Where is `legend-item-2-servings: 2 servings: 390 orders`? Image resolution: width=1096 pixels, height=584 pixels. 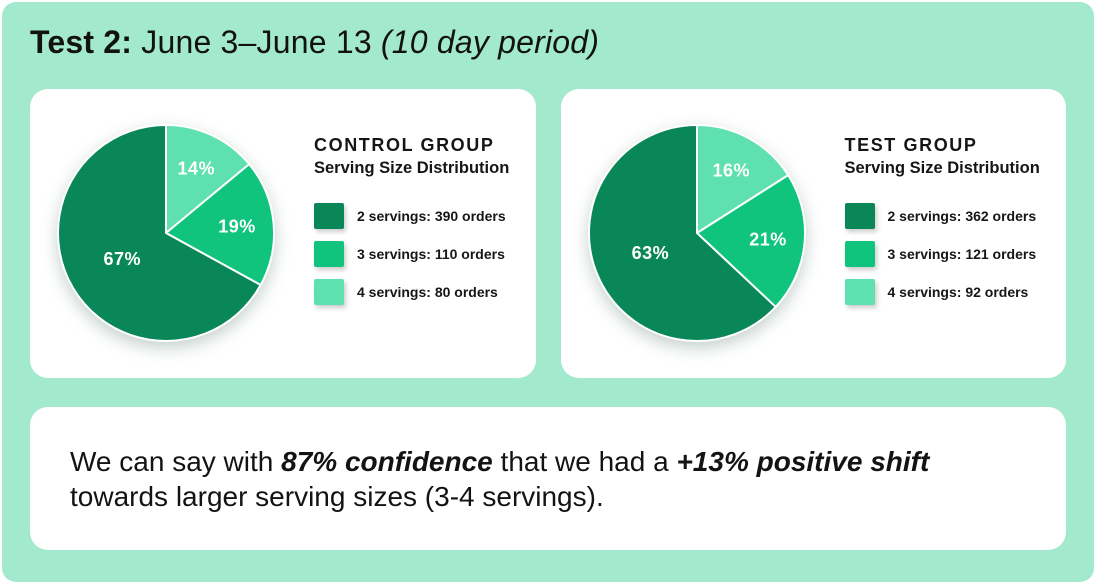
legend-item-2-servings: 2 servings: 390 orders is located at coordinates (411, 216).